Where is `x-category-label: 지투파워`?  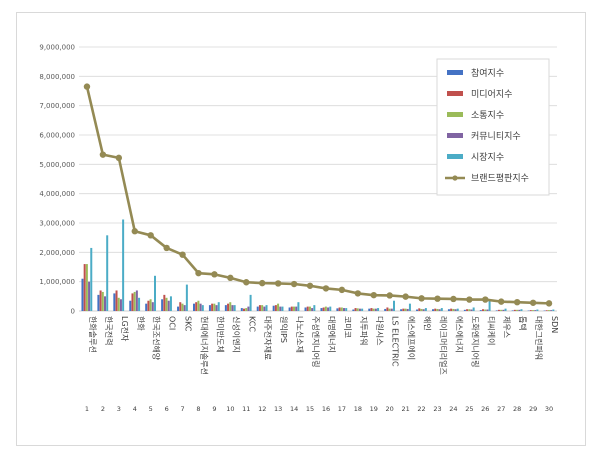 x-category-label: 지투파워 is located at coordinates (363, 330).